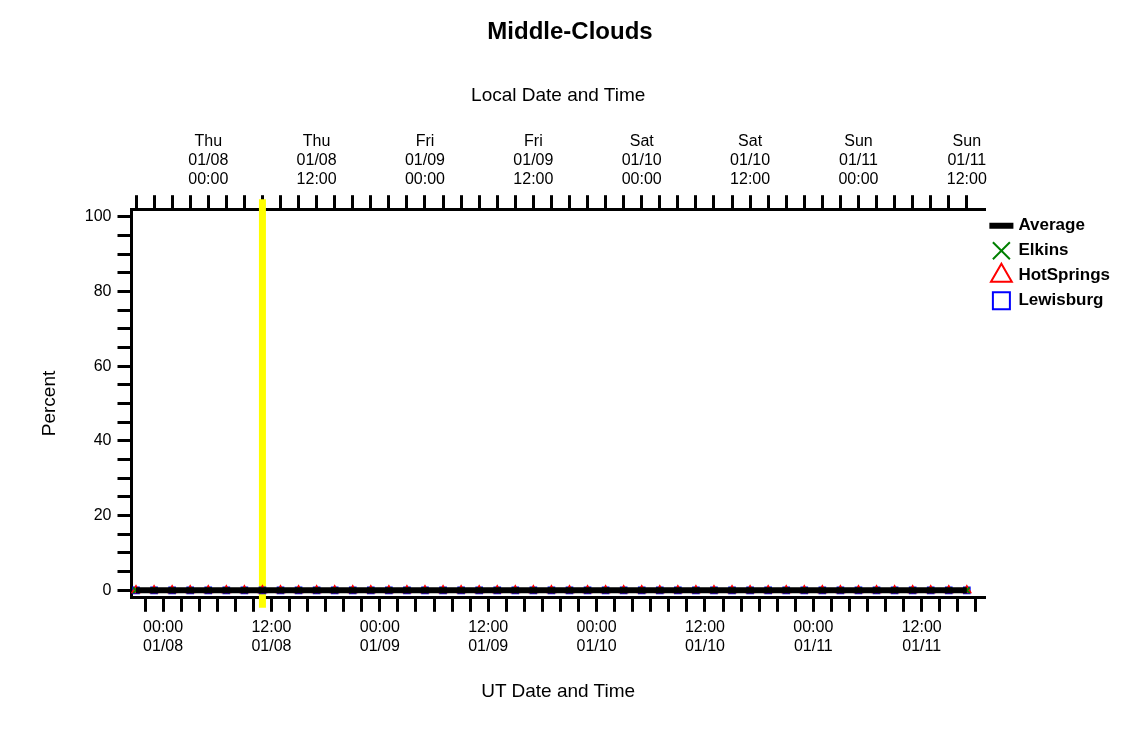  Describe the element at coordinates (102, 365) in the screenshot. I see `y-tick-label: 60` at that location.